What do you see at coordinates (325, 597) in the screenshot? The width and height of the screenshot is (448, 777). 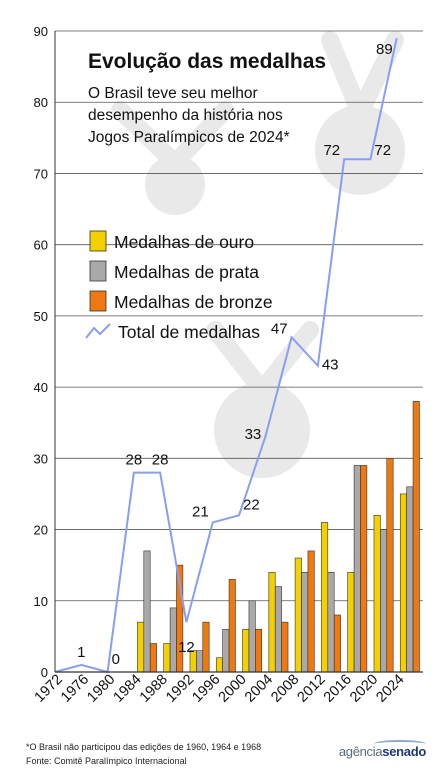 I see `bar-ouro-2012` at bounding box center [325, 597].